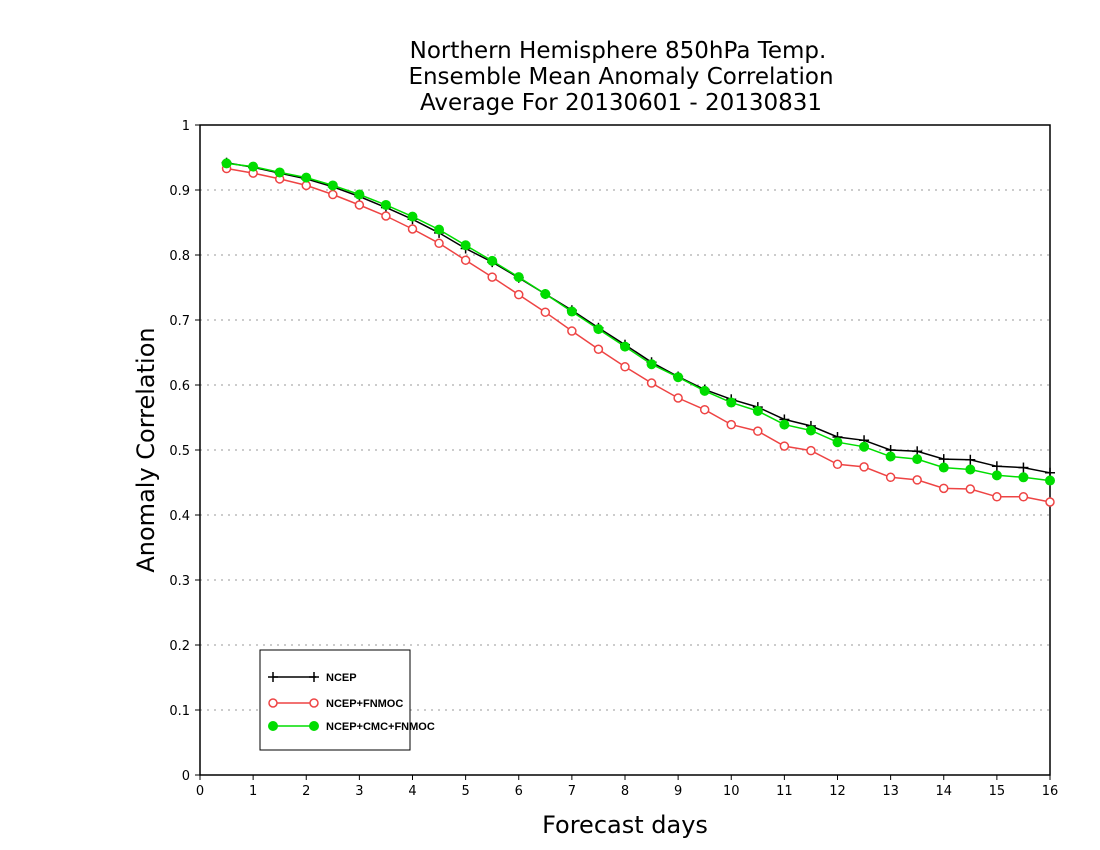 The image size is (1100, 850). Describe the element at coordinates (186, 126) in the screenshot. I see `y-tick-label: 1` at that location.